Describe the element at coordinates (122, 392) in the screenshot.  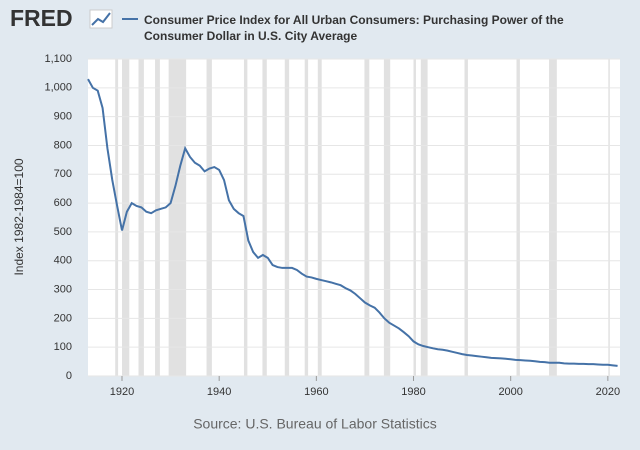
I see `x-tick-label: 1920` at that location.